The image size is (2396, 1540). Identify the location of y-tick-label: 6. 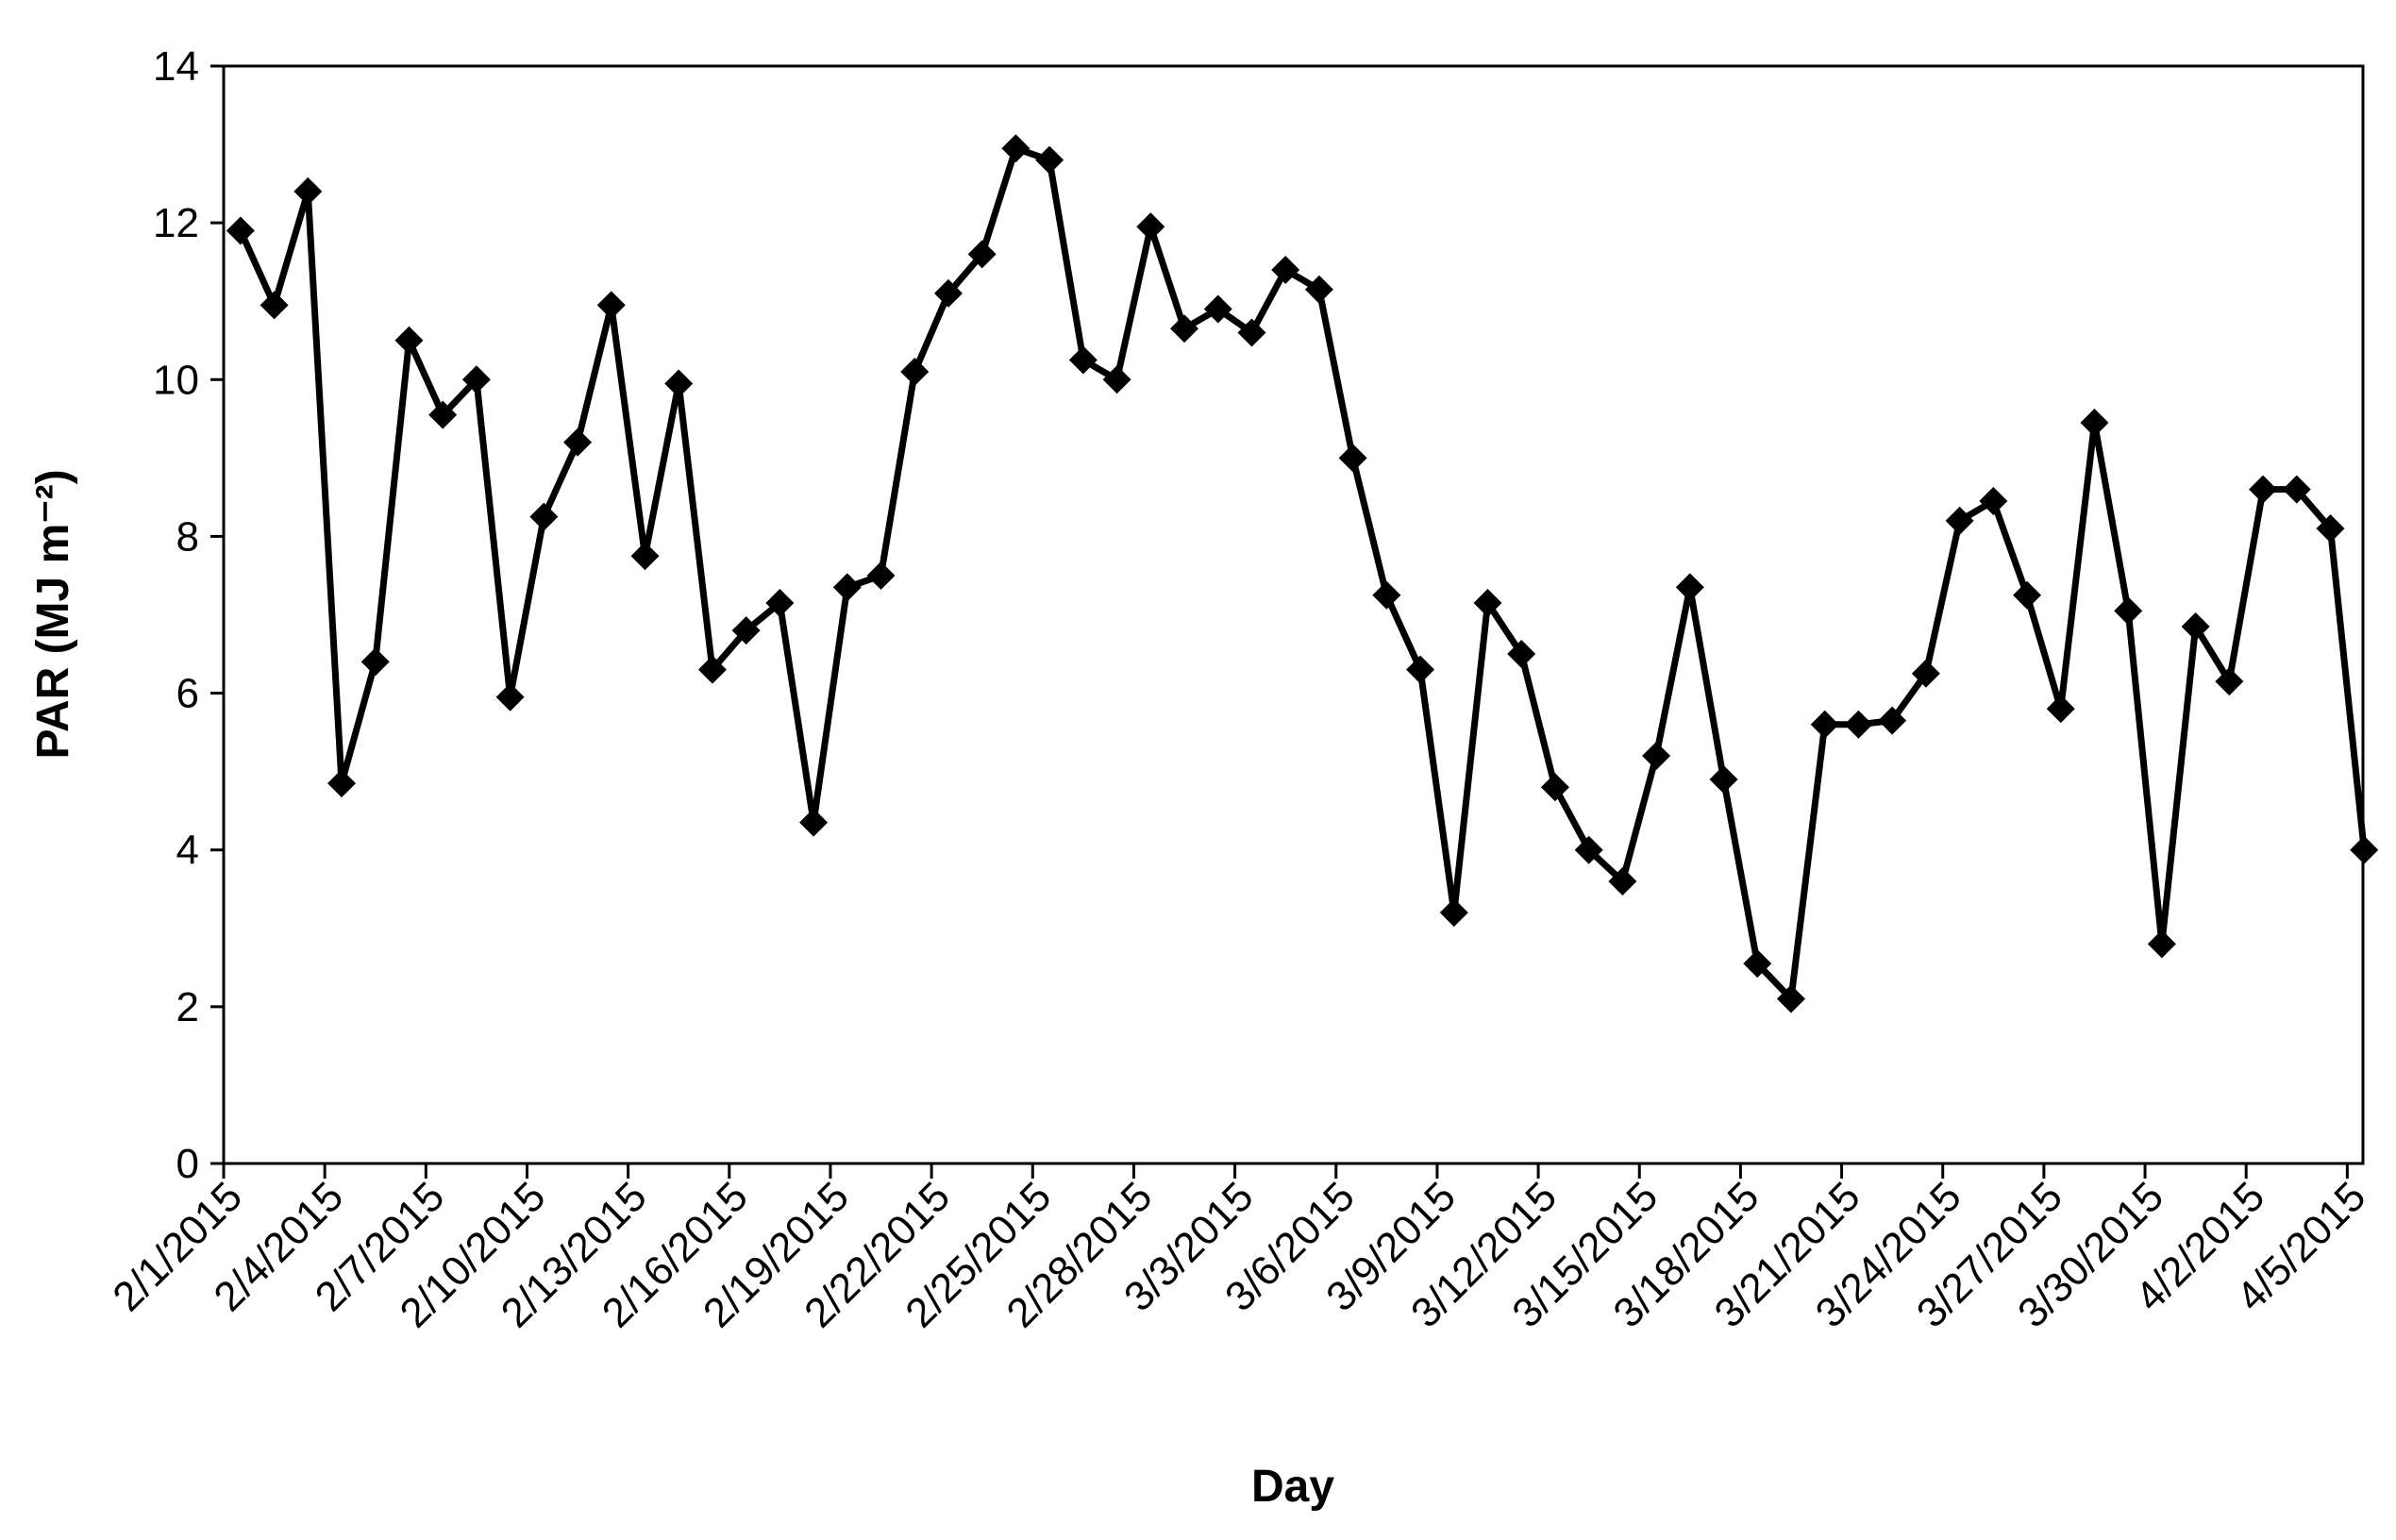
(187, 694).